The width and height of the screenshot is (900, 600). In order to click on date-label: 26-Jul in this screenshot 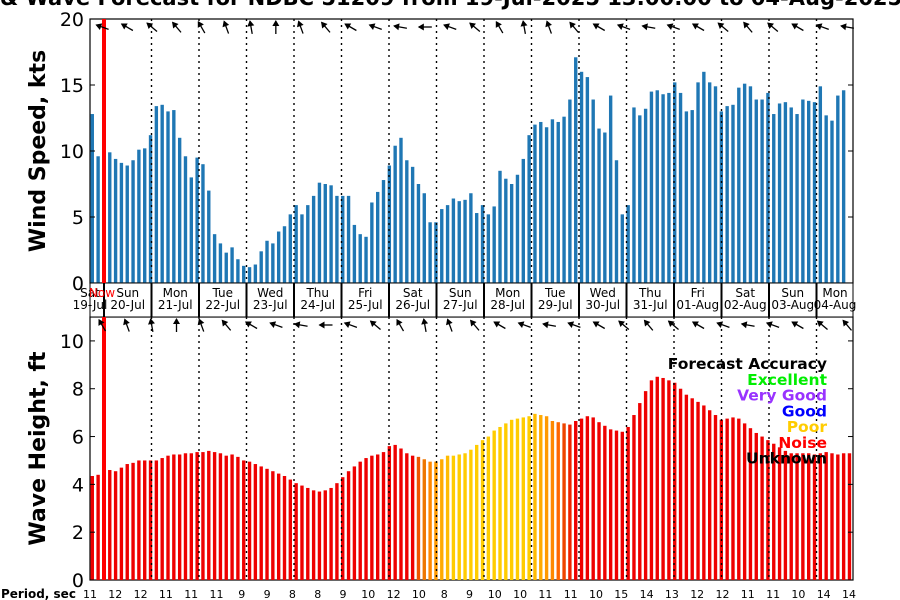, I will do `click(412, 305)`.